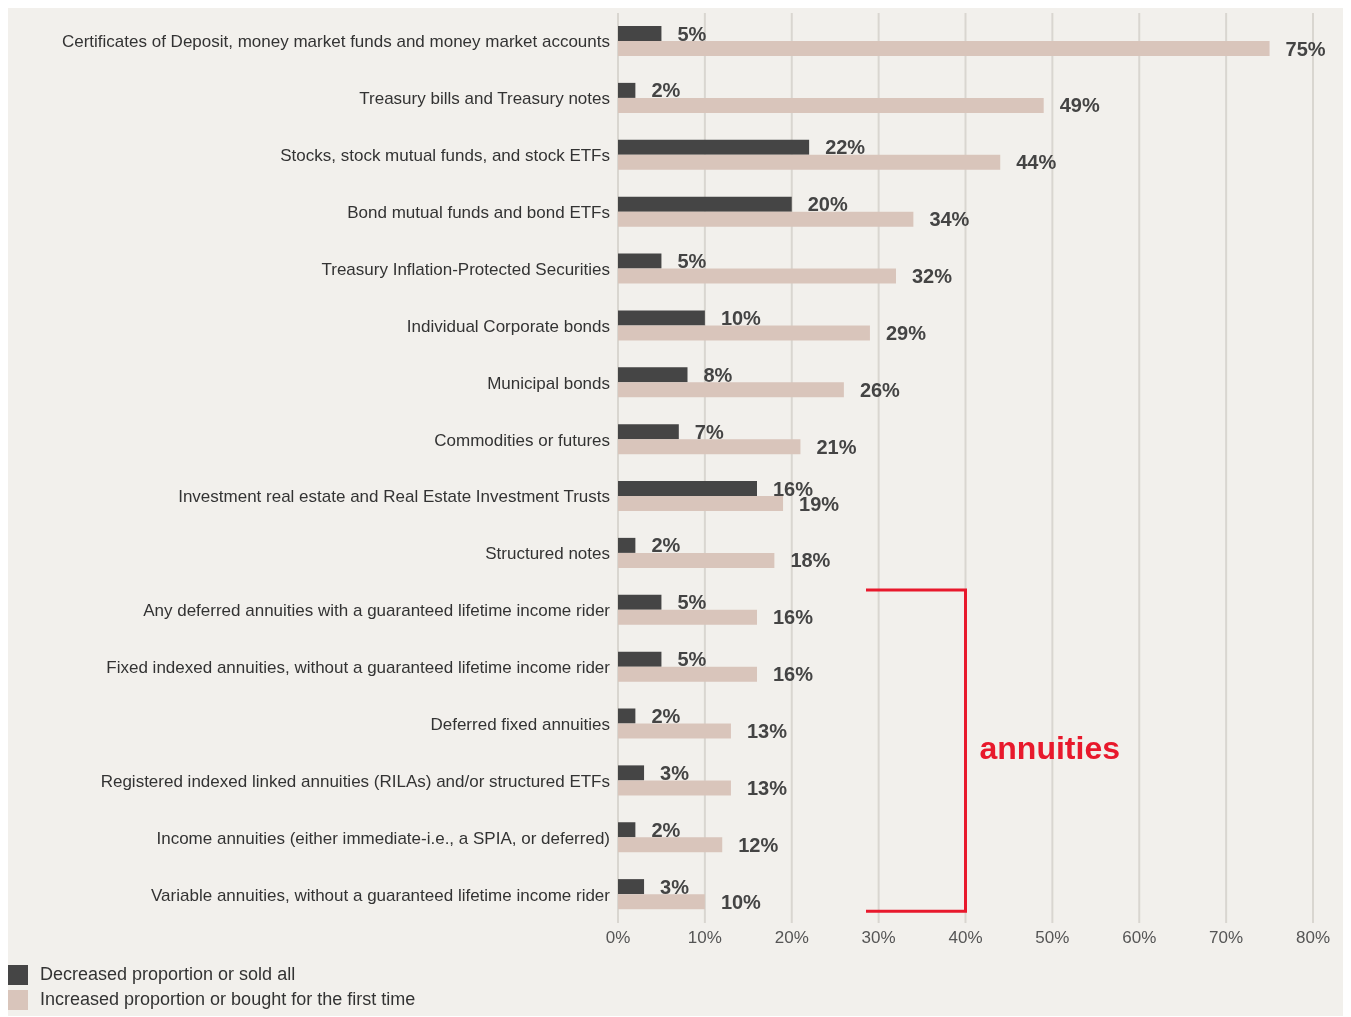 Image resolution: width=1351 pixels, height=1017 pixels. I want to click on y-tick-label: Investment real estate and Real Estate Investment Trusts, so click(394, 497).